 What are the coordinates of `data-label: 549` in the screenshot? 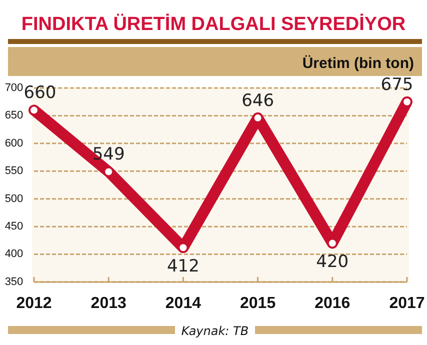 It's located at (108, 154).